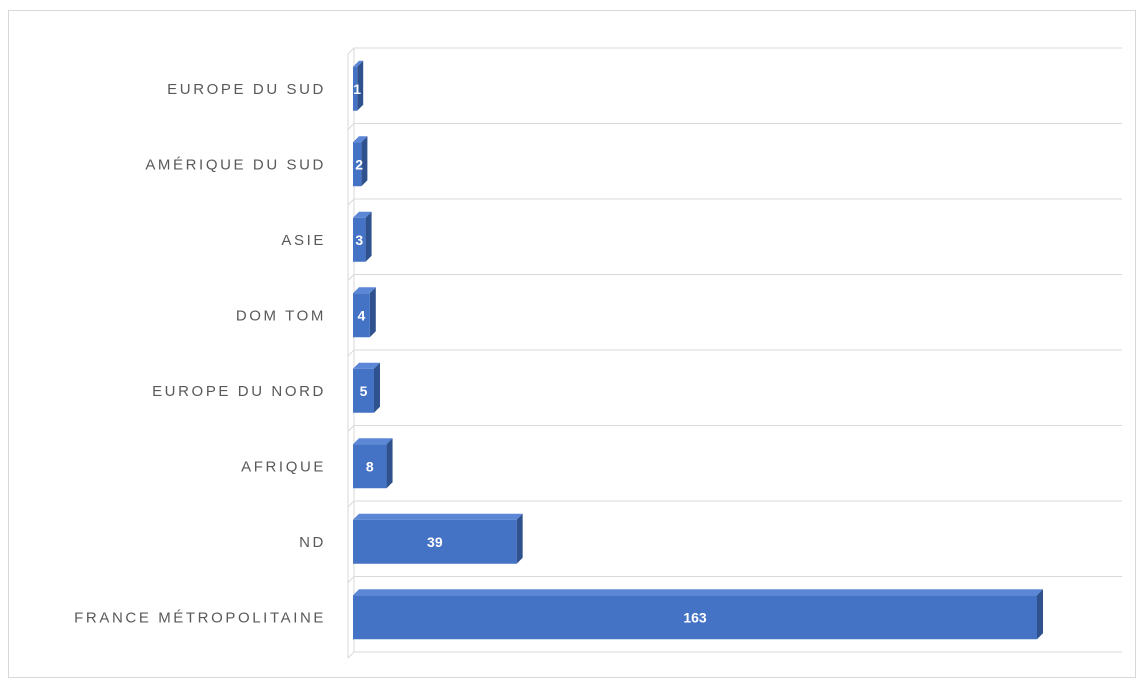  I want to click on bar-asie, so click(362, 236).